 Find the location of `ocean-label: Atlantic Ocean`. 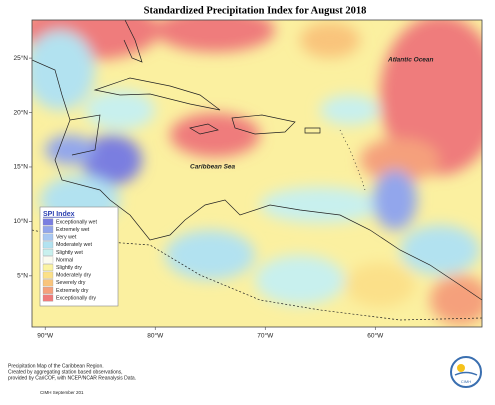

ocean-label: Atlantic Ocean is located at coordinates (410, 60).